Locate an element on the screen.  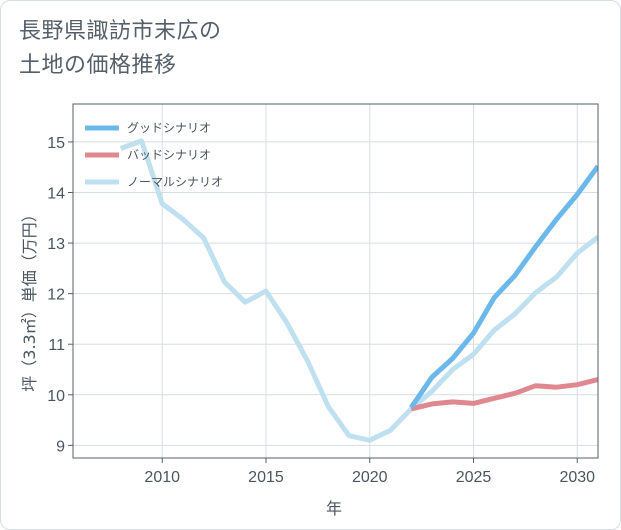
y-tick-label: 13 is located at coordinates (56, 244).